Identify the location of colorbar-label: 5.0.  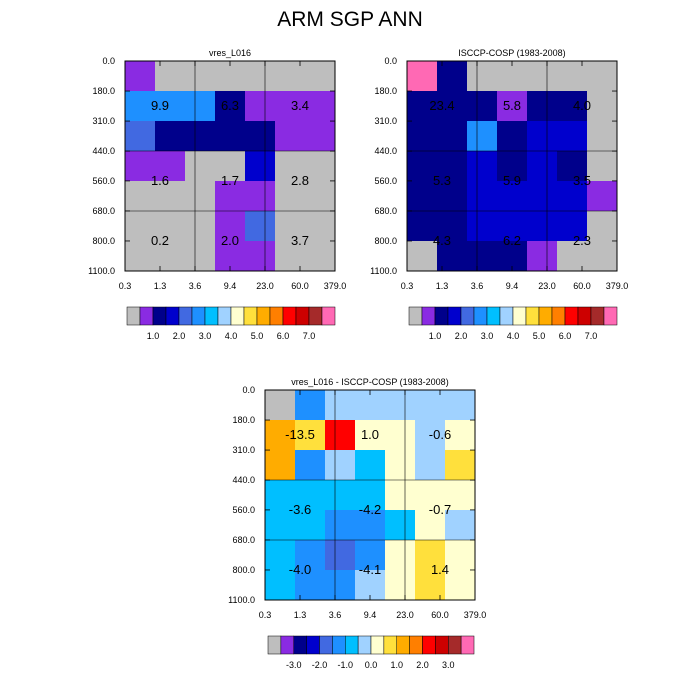
(539, 336).